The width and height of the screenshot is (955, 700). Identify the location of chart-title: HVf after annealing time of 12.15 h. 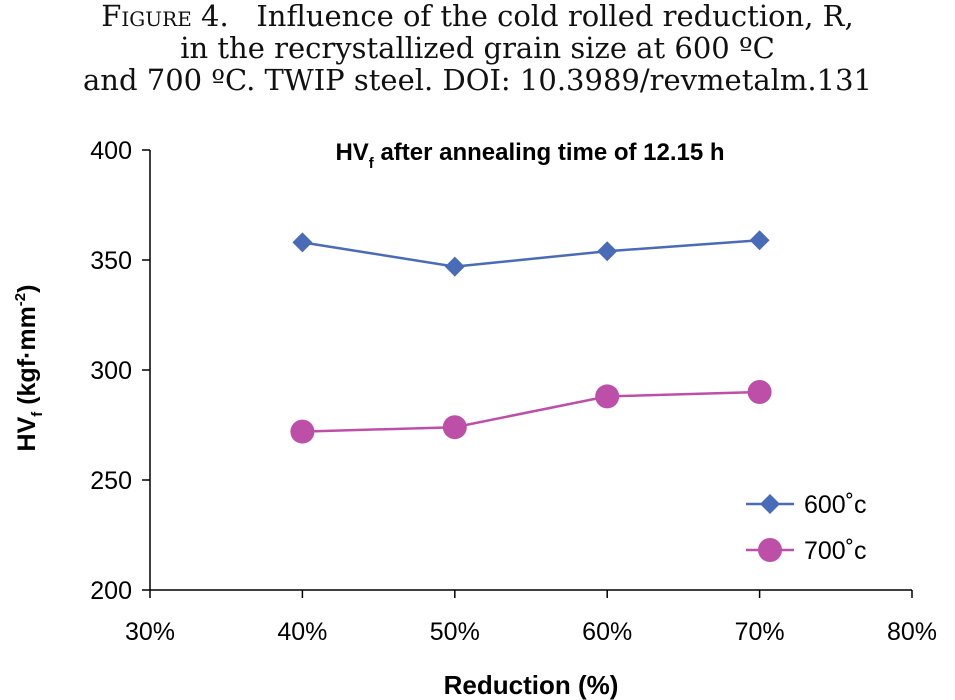
(529, 155).